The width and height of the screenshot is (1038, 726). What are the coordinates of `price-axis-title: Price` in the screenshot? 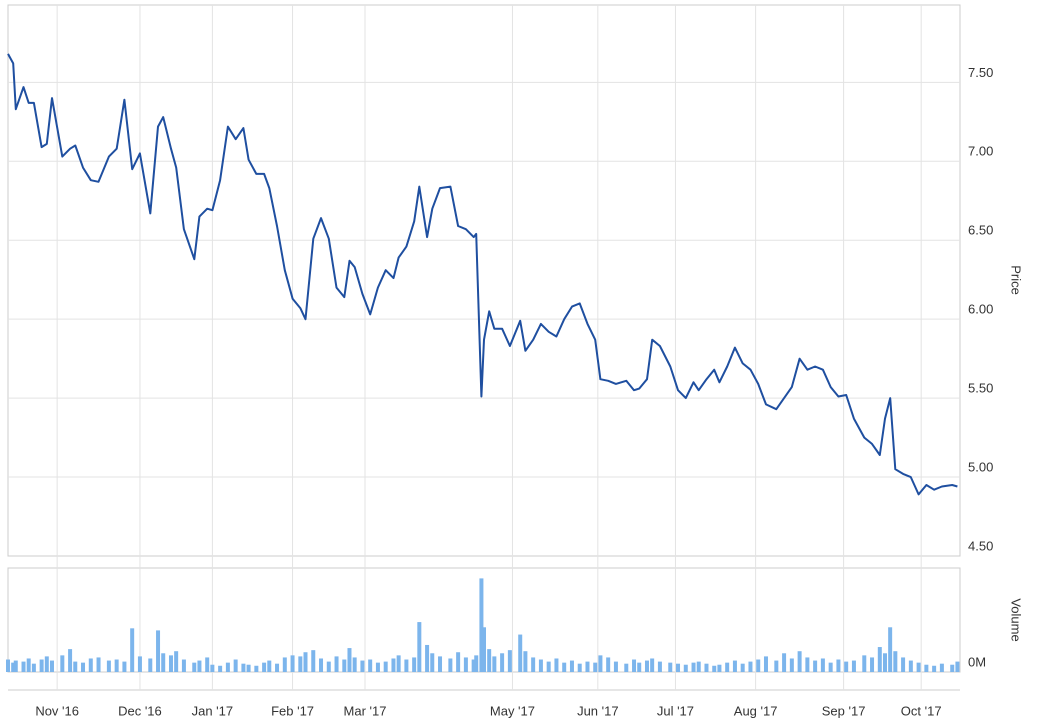 It's located at (1016, 280).